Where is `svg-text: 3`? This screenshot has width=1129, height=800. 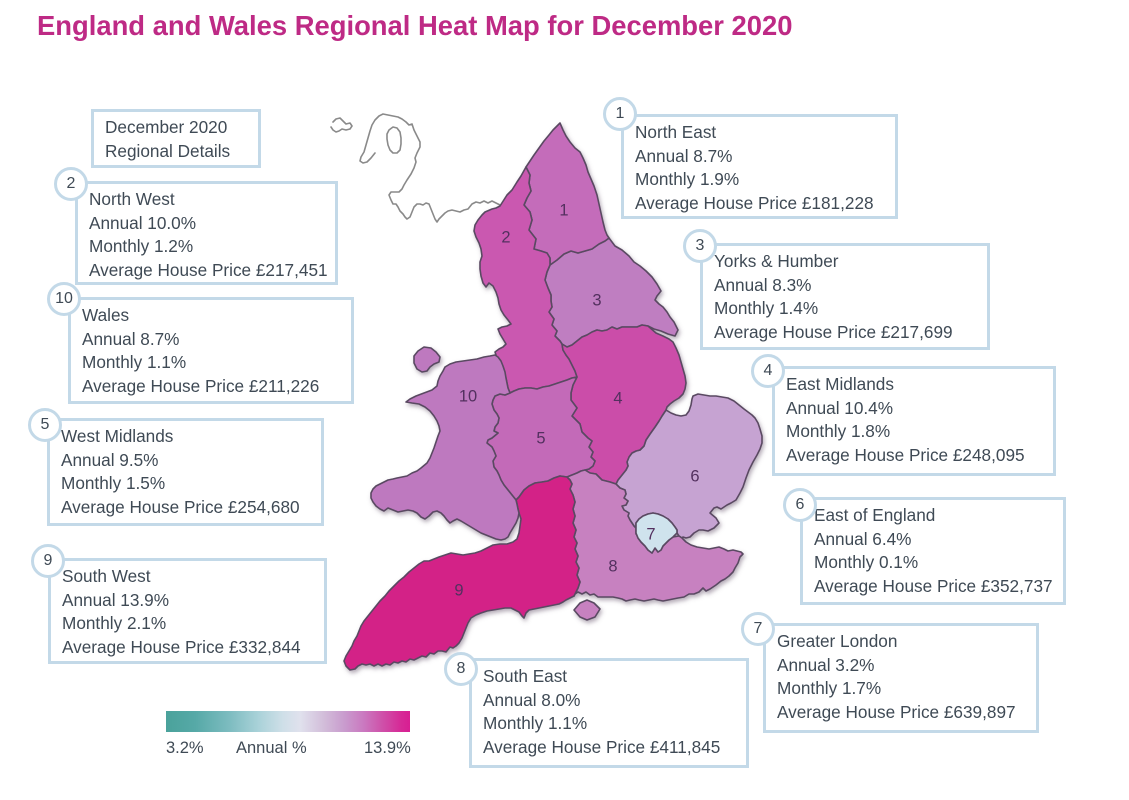
svg-text: 3 is located at coordinates (596, 301).